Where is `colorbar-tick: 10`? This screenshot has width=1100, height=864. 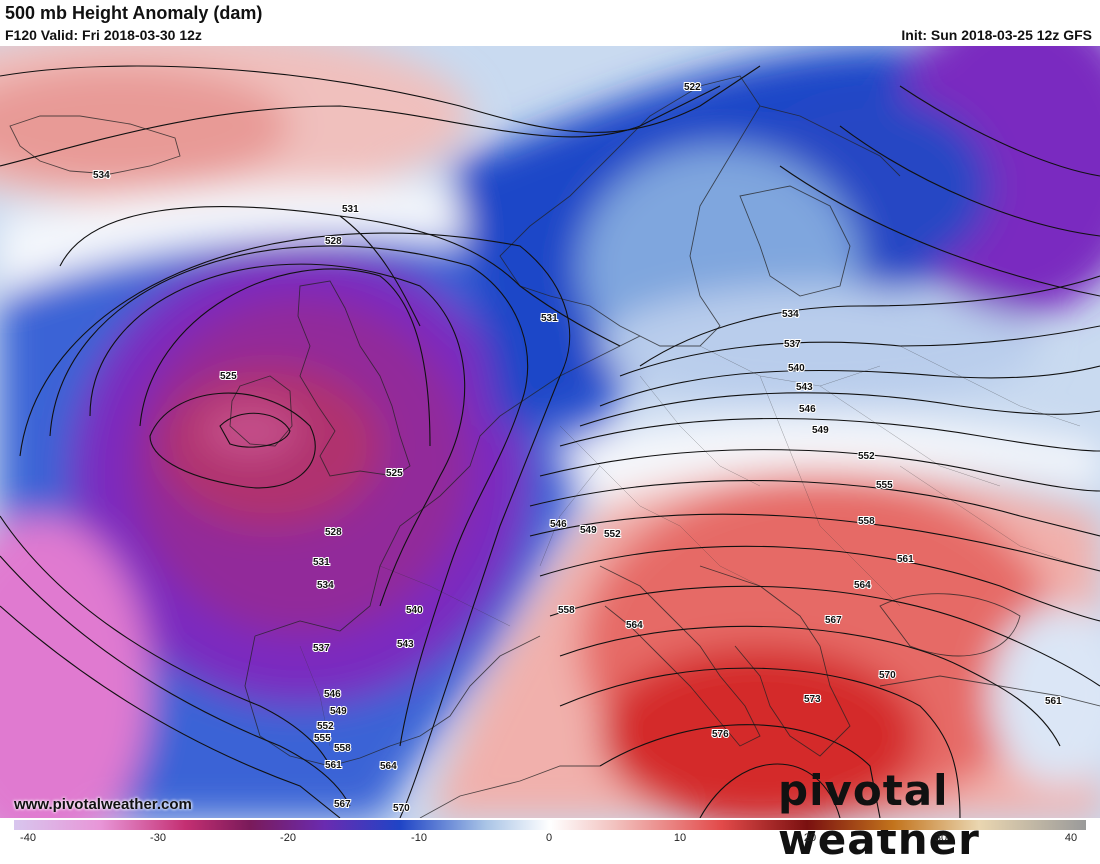 colorbar-tick: 10 is located at coordinates (680, 838).